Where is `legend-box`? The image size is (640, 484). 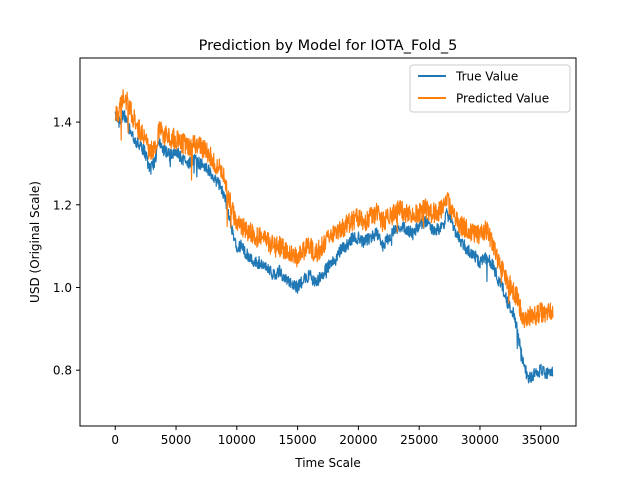 legend-box is located at coordinates (490, 88).